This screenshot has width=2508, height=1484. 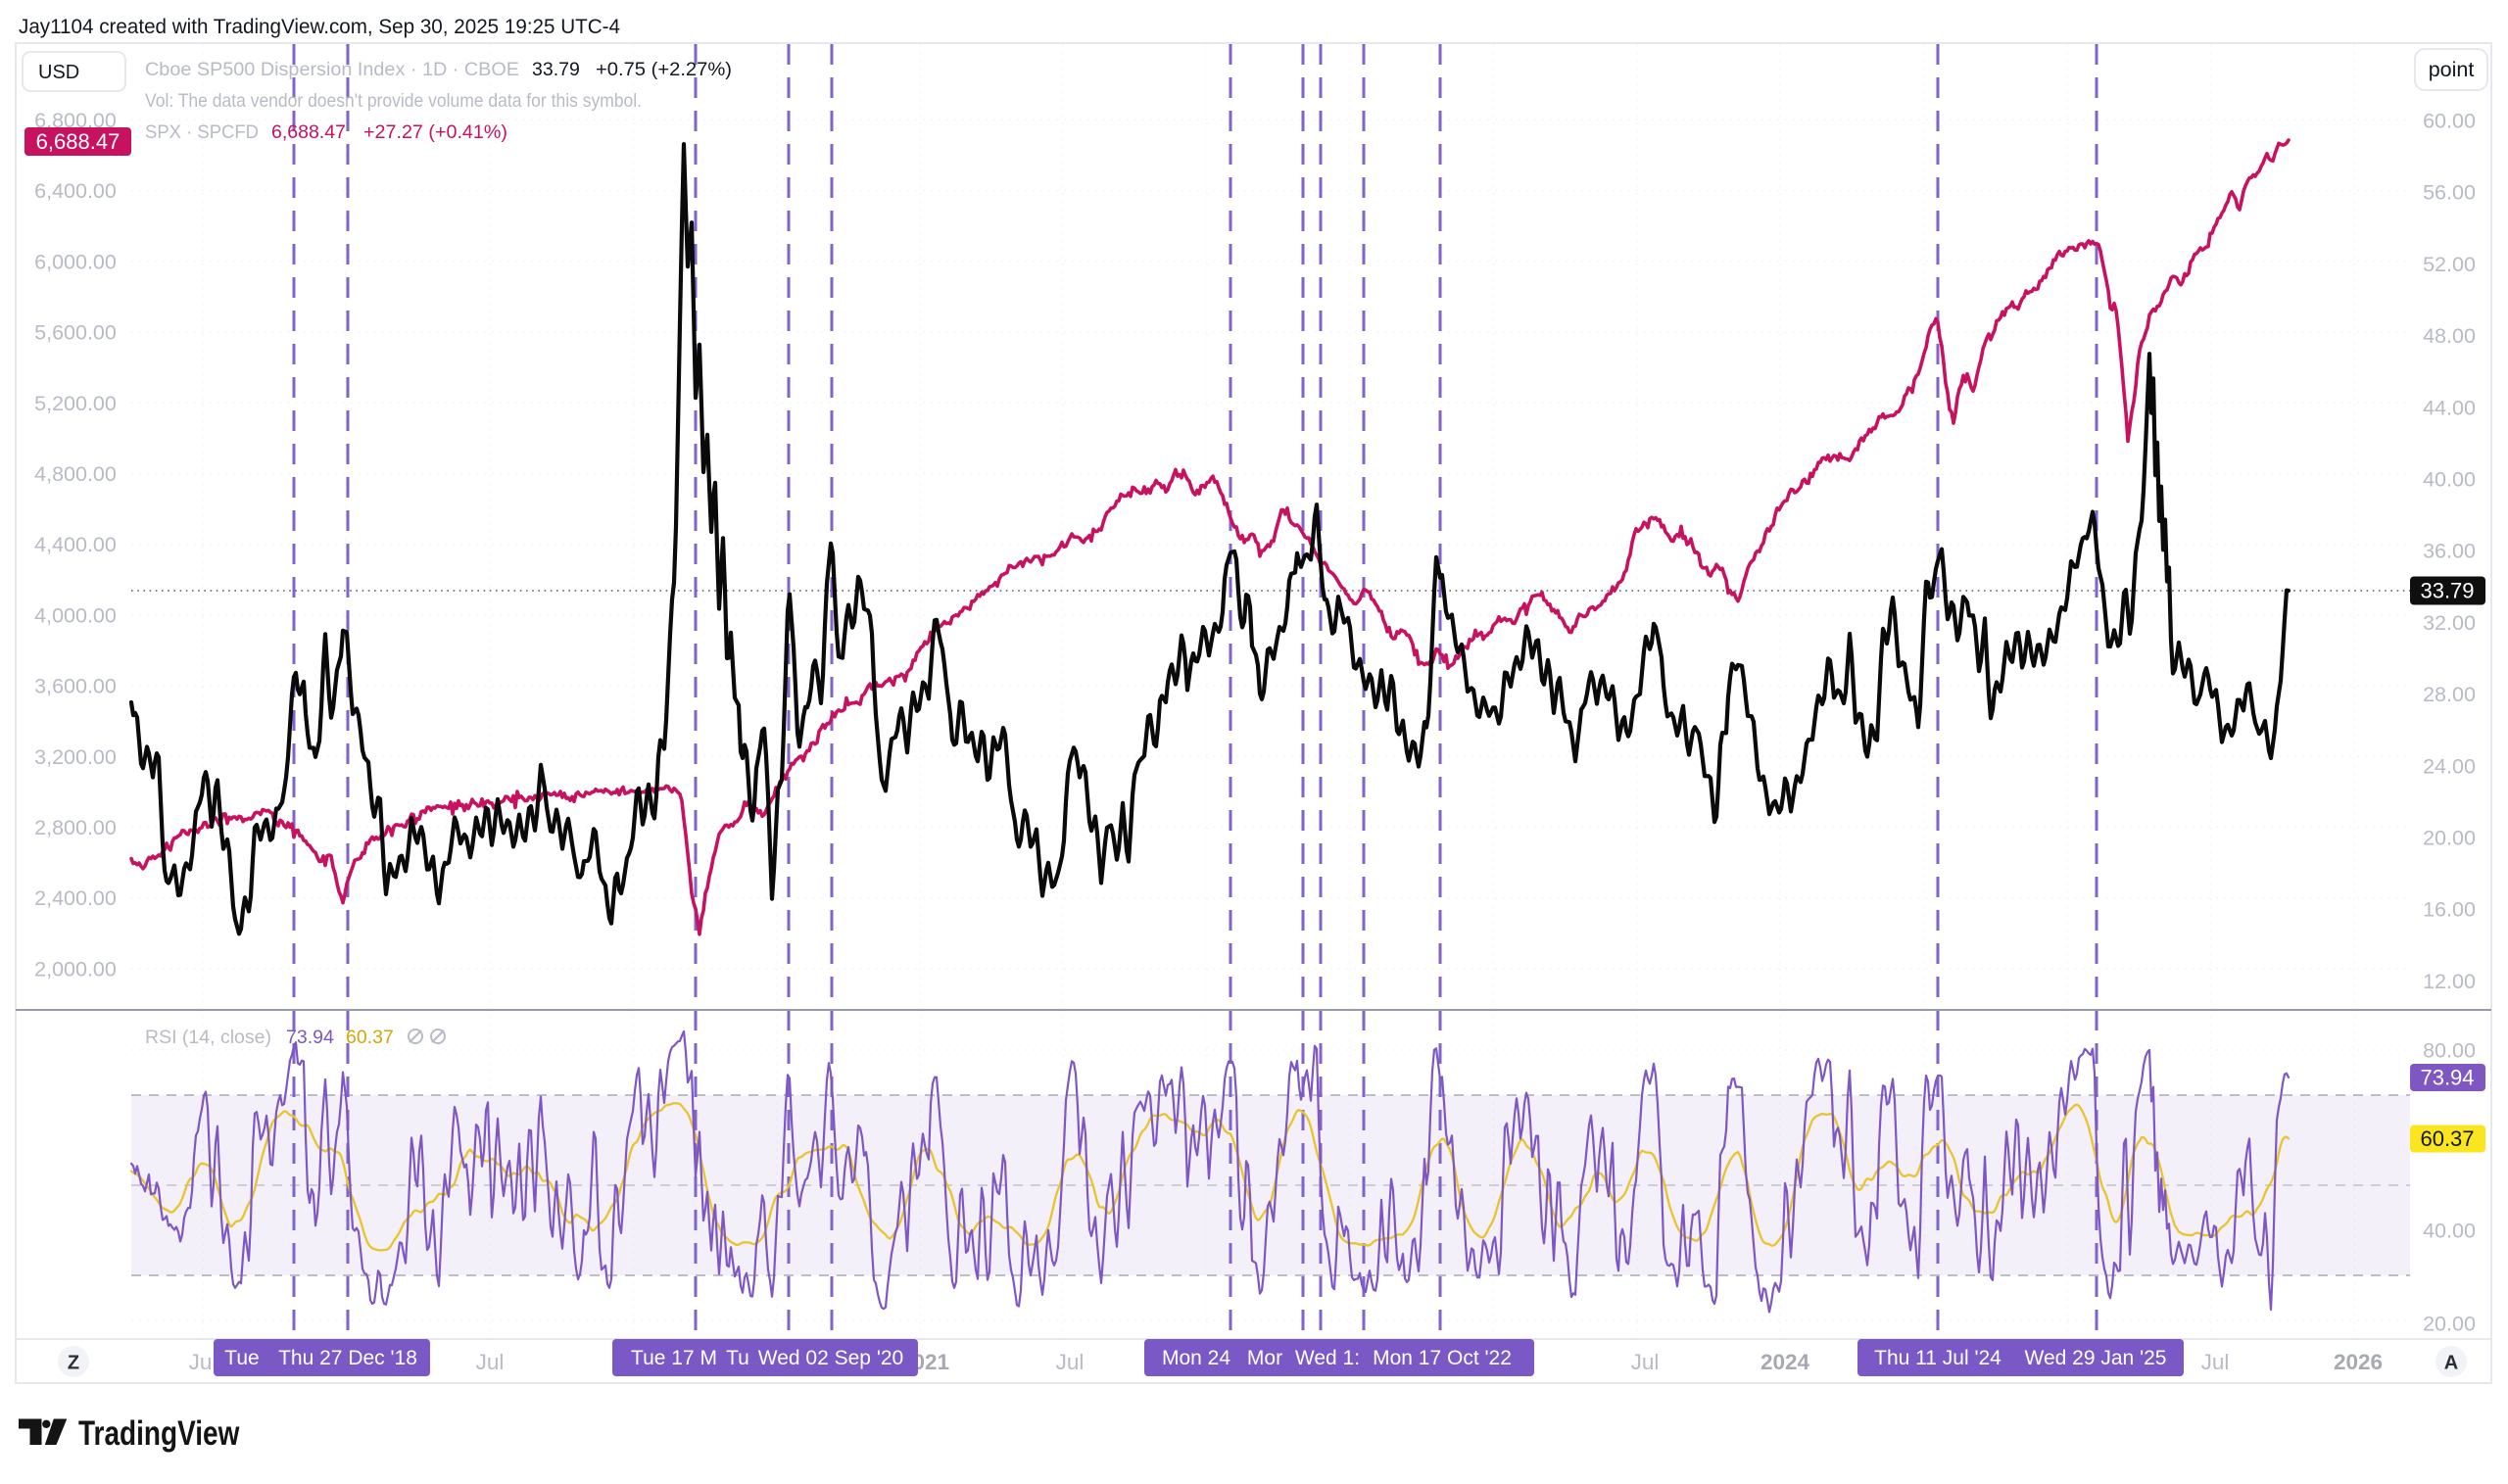 What do you see at coordinates (75, 615) in the screenshot?
I see `svg-text: 4,000.00` at bounding box center [75, 615].